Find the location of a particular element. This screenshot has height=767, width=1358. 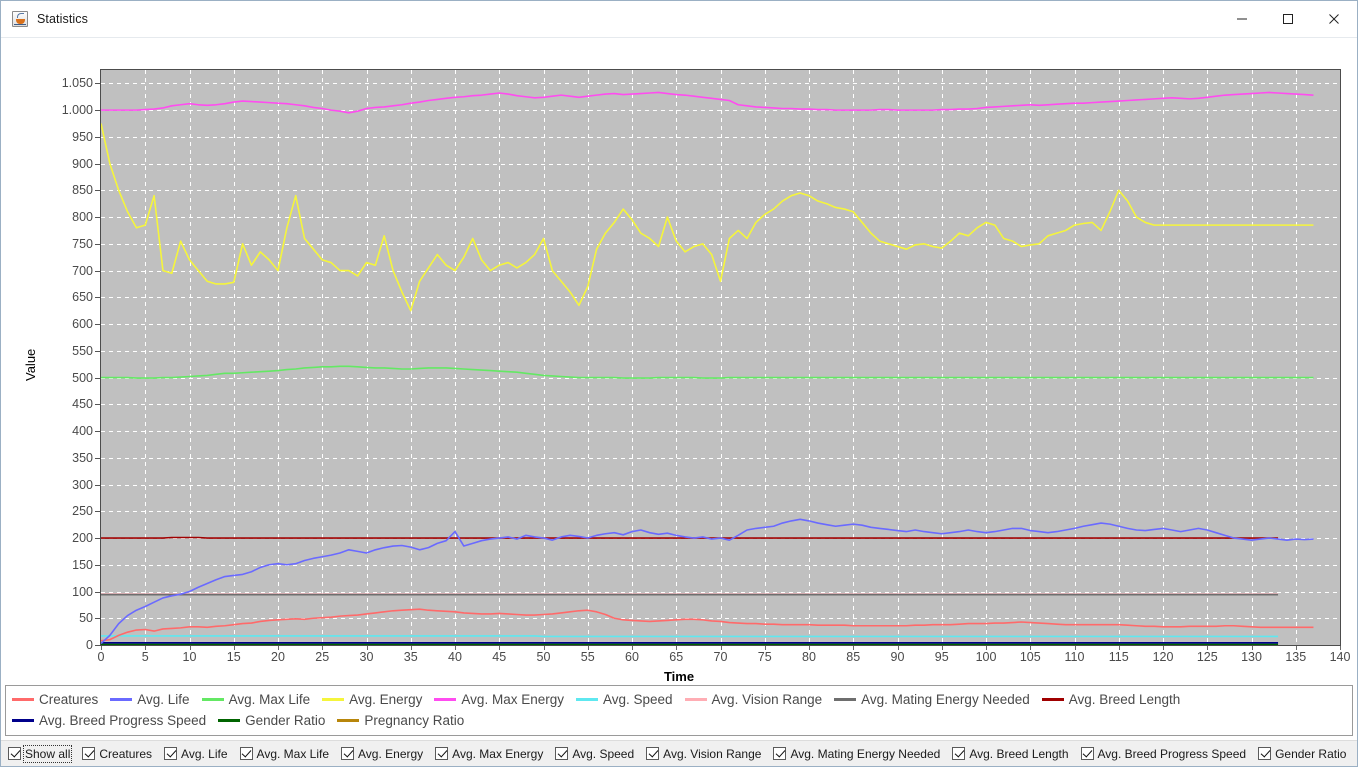

x-axis-tick-label: 70 is located at coordinates (720, 657).